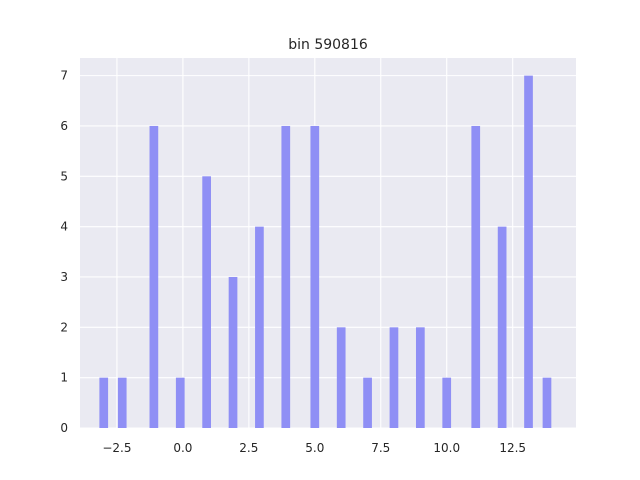 This screenshot has height=480, width=640. I want to click on y-tick-label: 4, so click(64, 227).